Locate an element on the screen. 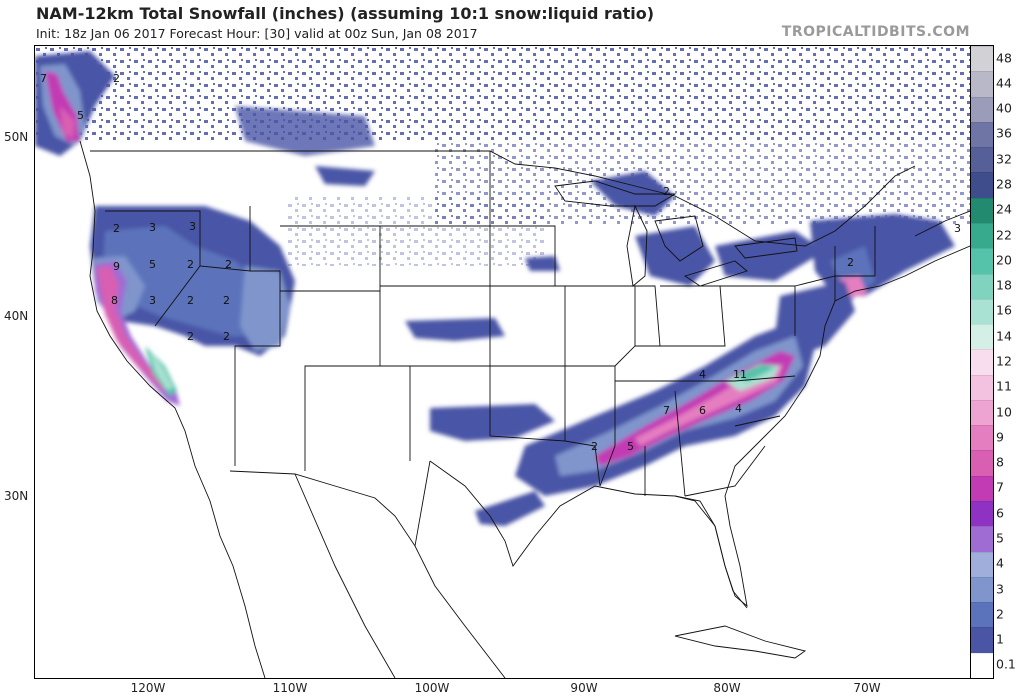 The image size is (1024, 696). colorbar-label: 22 is located at coordinates (1004, 235).